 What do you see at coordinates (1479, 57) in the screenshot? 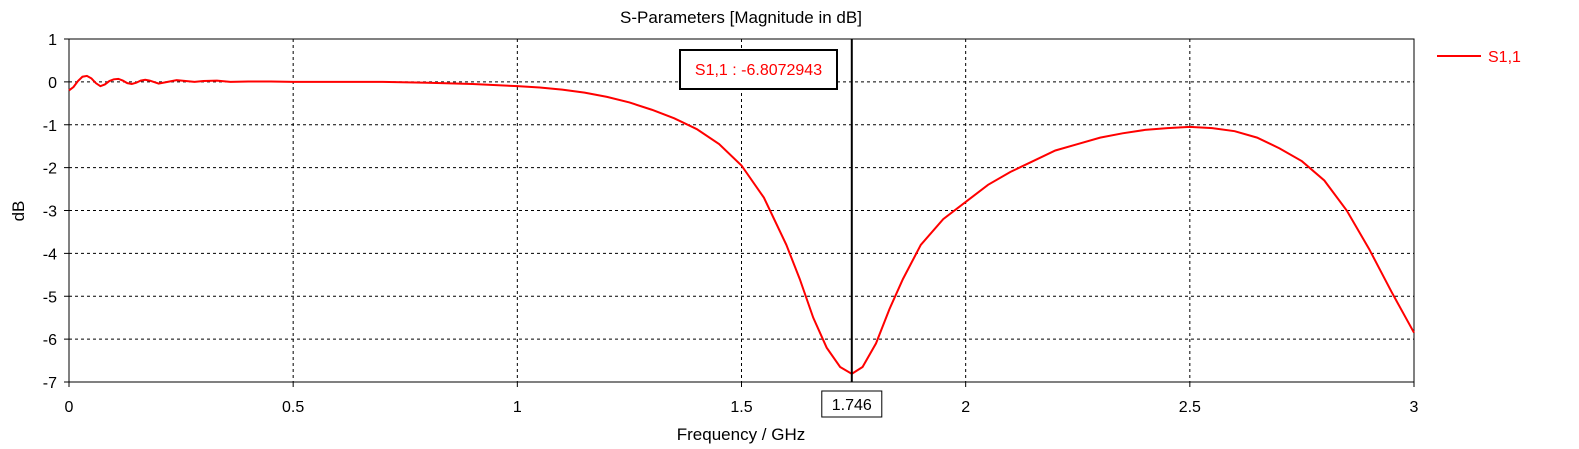
I see `legend: S1,1` at bounding box center [1479, 57].